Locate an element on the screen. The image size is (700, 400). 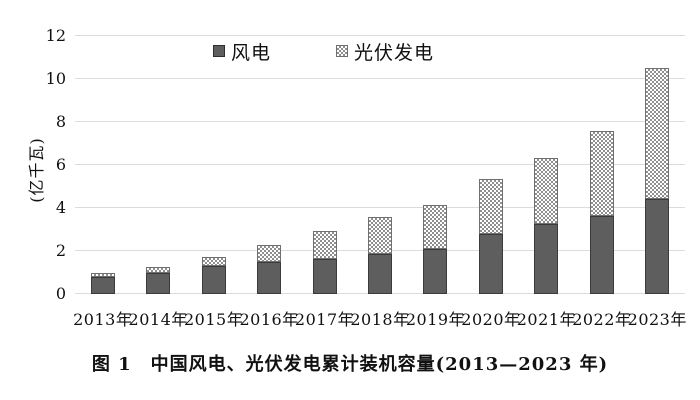
x-tick-label: 2021年 is located at coordinates (546, 319).